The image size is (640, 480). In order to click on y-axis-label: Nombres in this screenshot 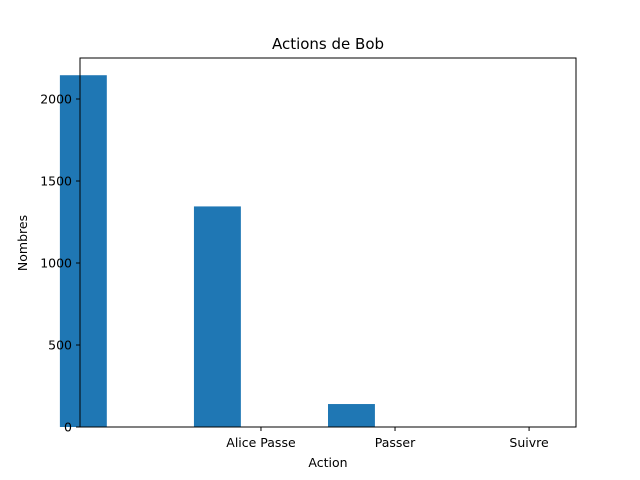, I will do `click(22, 243)`.